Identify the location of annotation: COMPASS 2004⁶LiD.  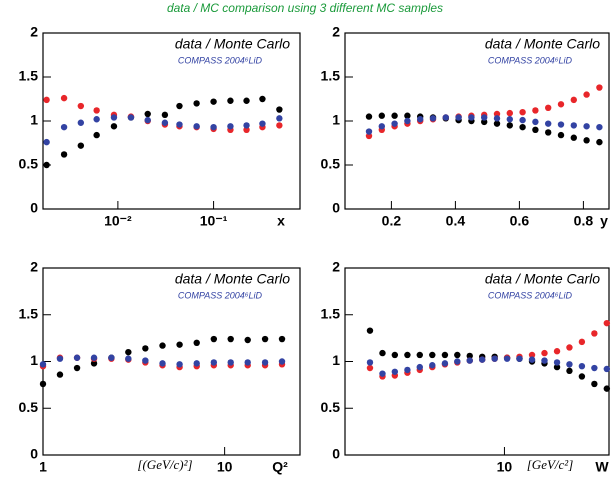
(220, 60).